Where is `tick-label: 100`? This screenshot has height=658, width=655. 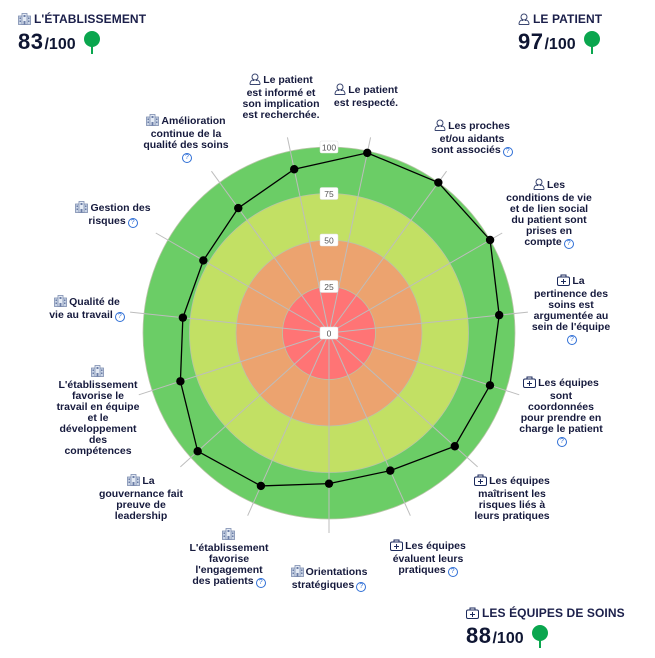 tick-label: 100 is located at coordinates (329, 147).